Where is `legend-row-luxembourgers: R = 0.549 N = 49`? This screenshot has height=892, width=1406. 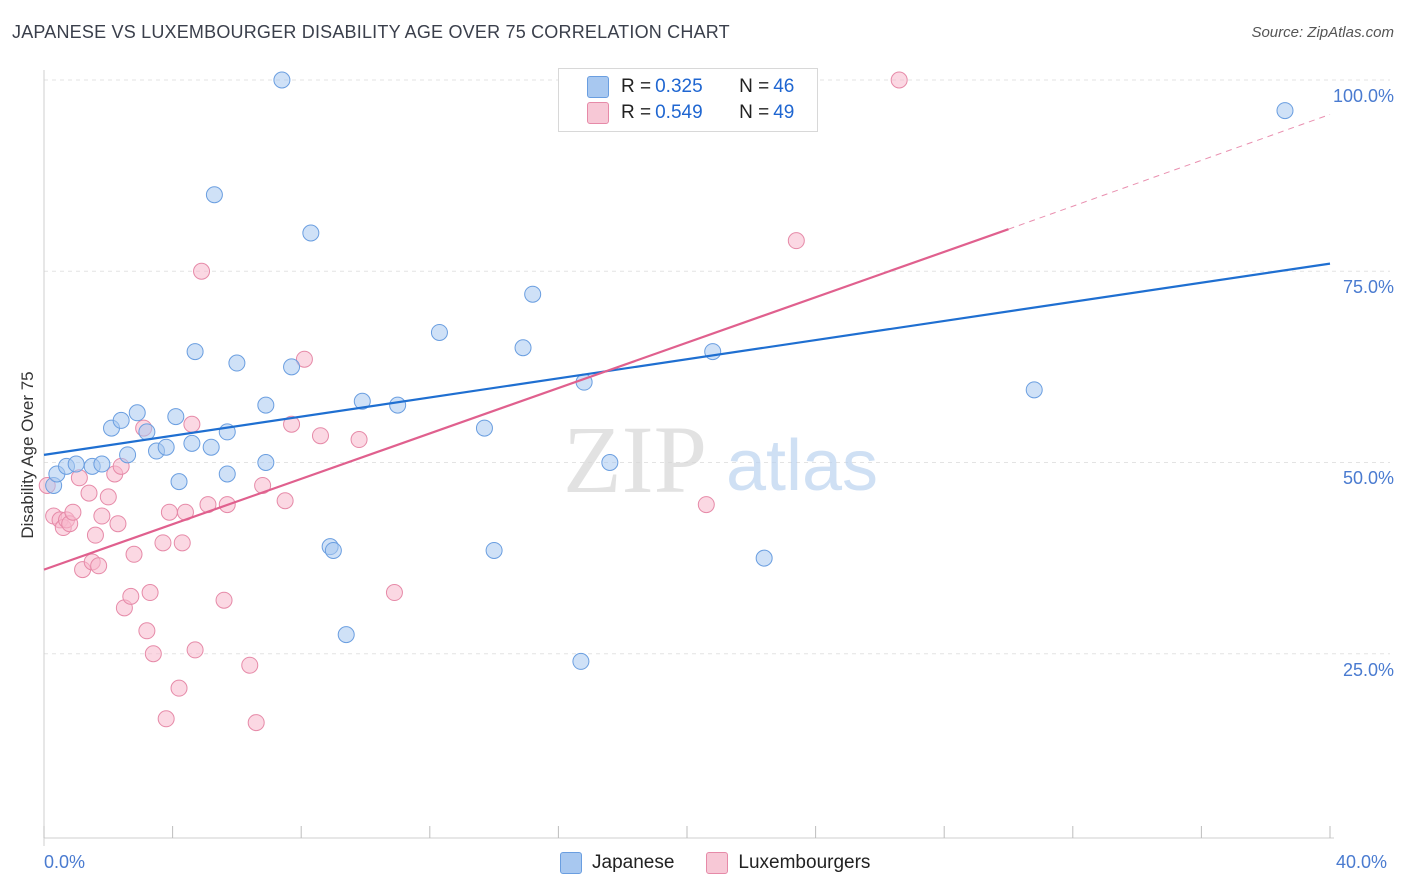 legend-row-luxembourgers: R = 0.549 N = 49 is located at coordinates (690, 113).